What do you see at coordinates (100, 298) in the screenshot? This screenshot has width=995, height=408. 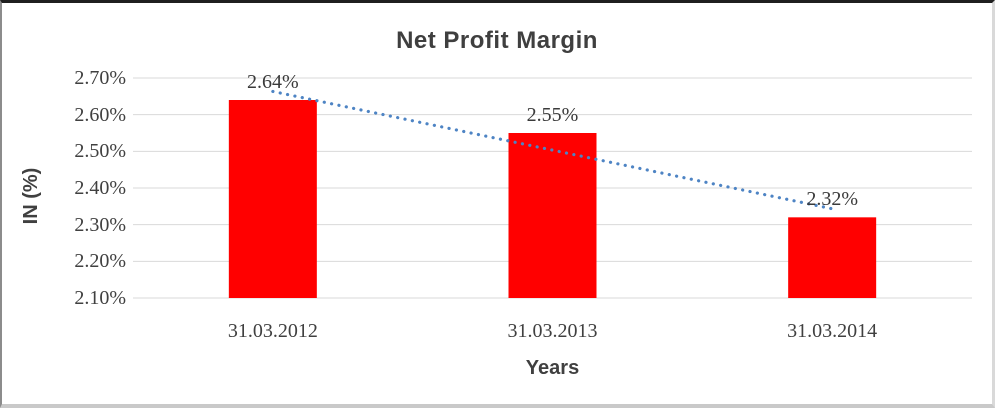 I see `y-tick-label: 2.10%` at bounding box center [100, 298].